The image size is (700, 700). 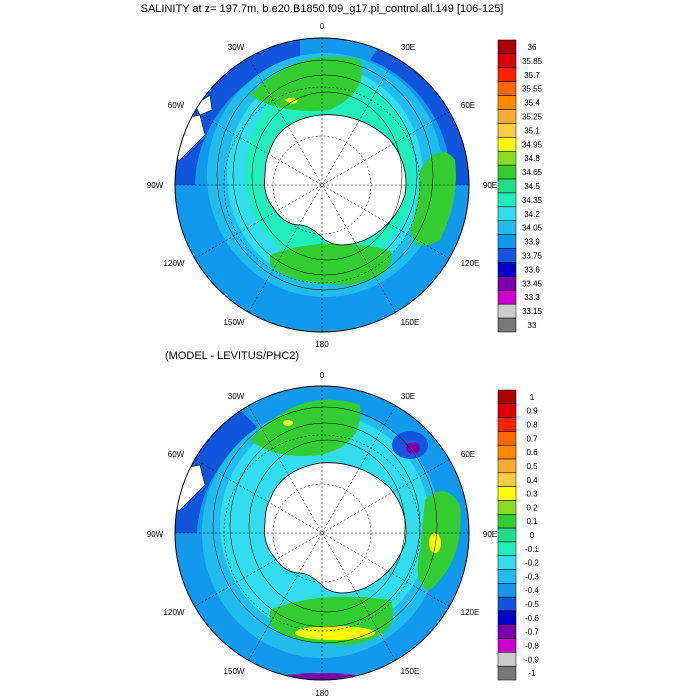 What do you see at coordinates (532, 242) in the screenshot?
I see `colorbar-label: 33.9` at bounding box center [532, 242].